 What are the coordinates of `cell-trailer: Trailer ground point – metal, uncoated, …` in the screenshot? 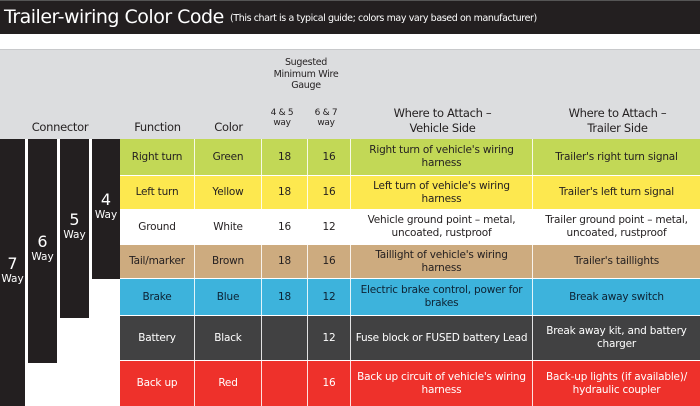 It's located at (616, 226).